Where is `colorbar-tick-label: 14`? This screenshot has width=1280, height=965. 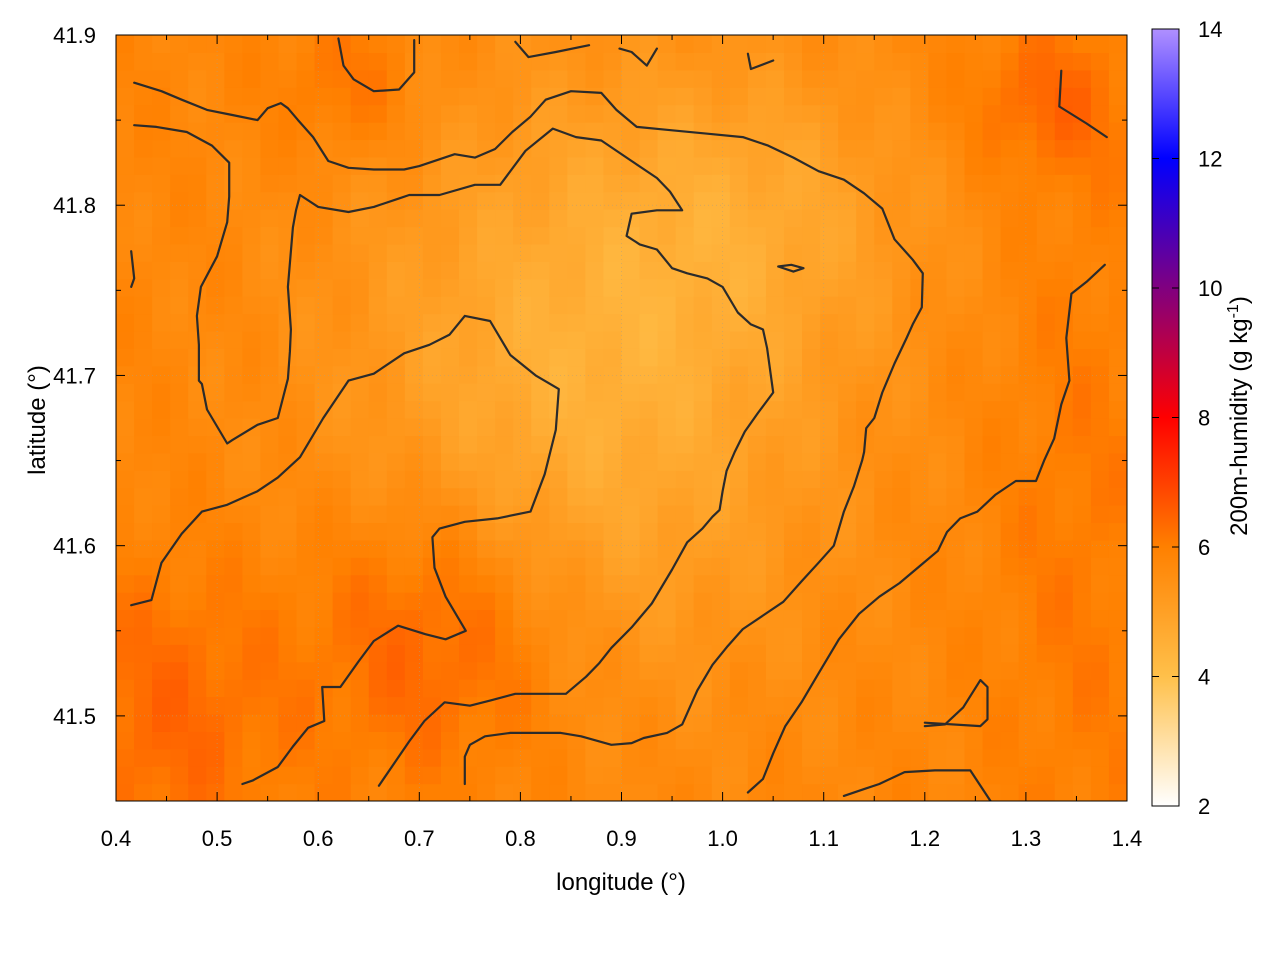
colorbar-tick-label: 14 is located at coordinates (1210, 29).